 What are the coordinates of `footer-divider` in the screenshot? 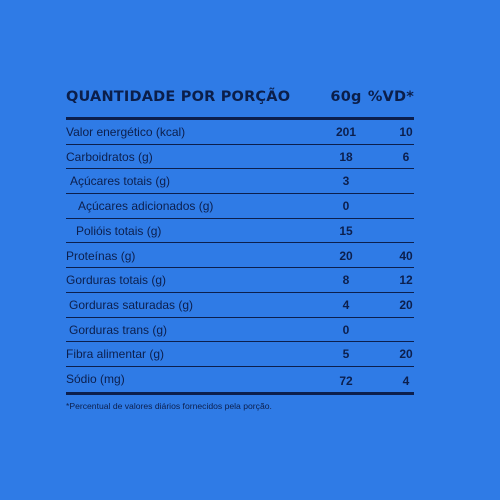 It's located at (240, 393).